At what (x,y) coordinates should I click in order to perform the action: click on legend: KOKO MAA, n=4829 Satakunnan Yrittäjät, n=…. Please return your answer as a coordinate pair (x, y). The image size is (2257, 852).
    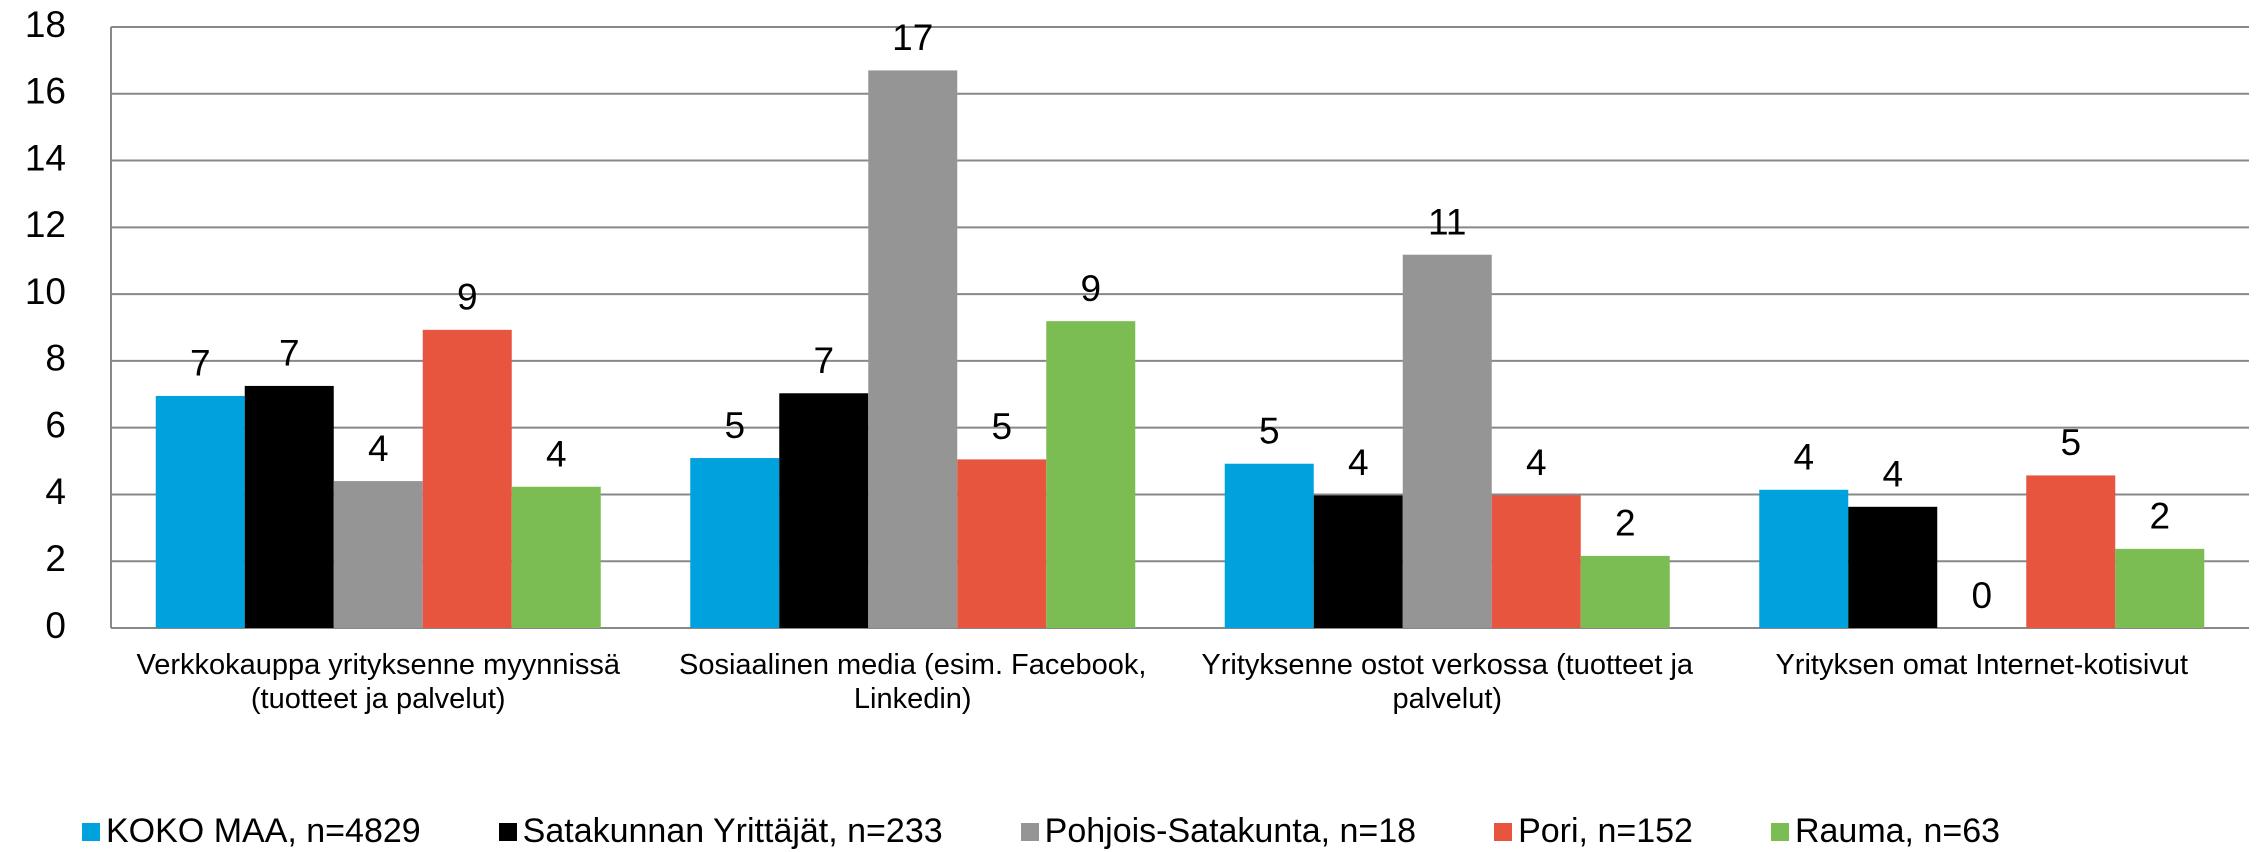
    Looking at the image, I should click on (1080, 831).